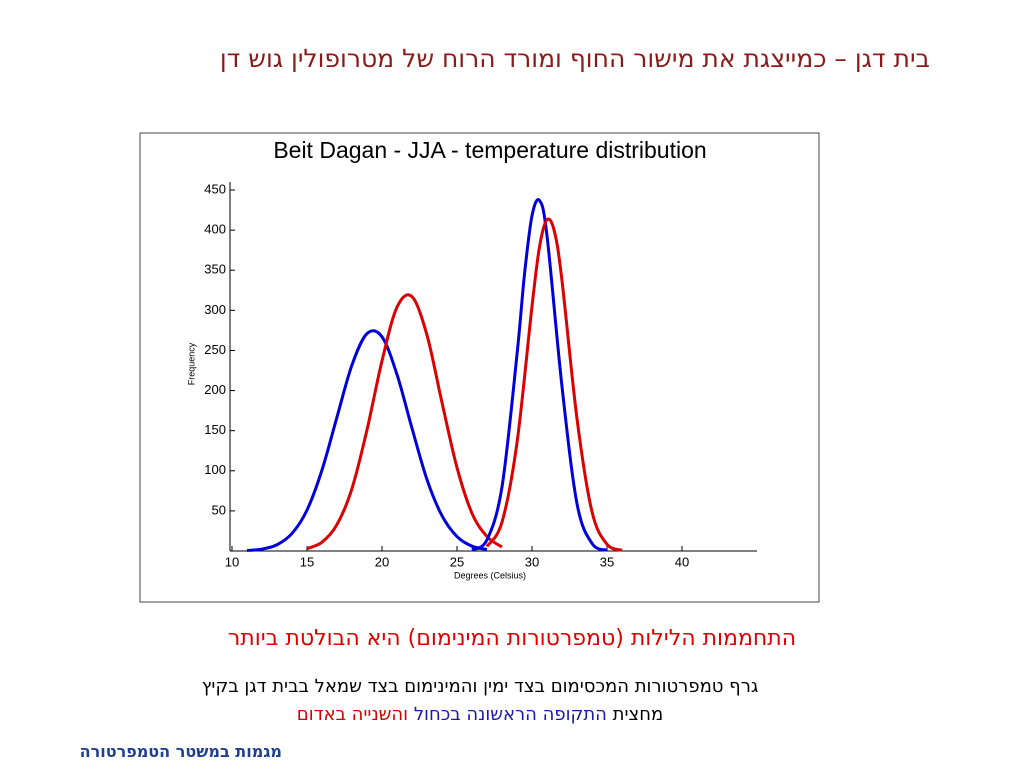 The width and height of the screenshot is (1024, 768). Describe the element at coordinates (490, 575) in the screenshot. I see `x-axis-label: Degrees (Celsius)` at that location.